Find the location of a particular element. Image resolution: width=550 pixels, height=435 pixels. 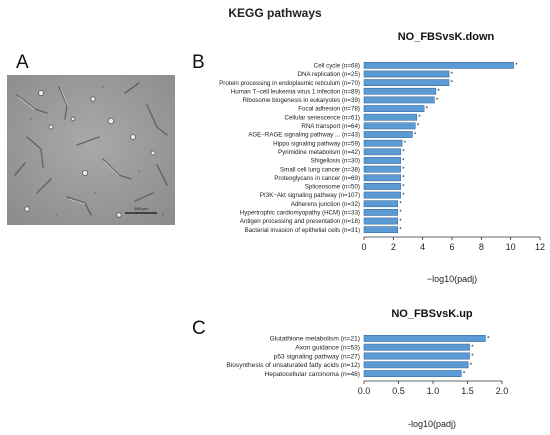

category-label: Cellular senescence (n=61) is located at coordinates (323, 117).